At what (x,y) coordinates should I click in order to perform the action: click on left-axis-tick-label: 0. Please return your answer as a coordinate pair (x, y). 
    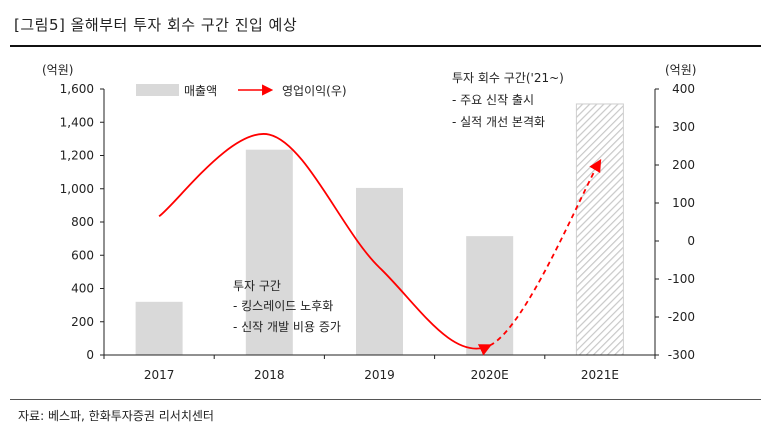
    Looking at the image, I should click on (90, 355).